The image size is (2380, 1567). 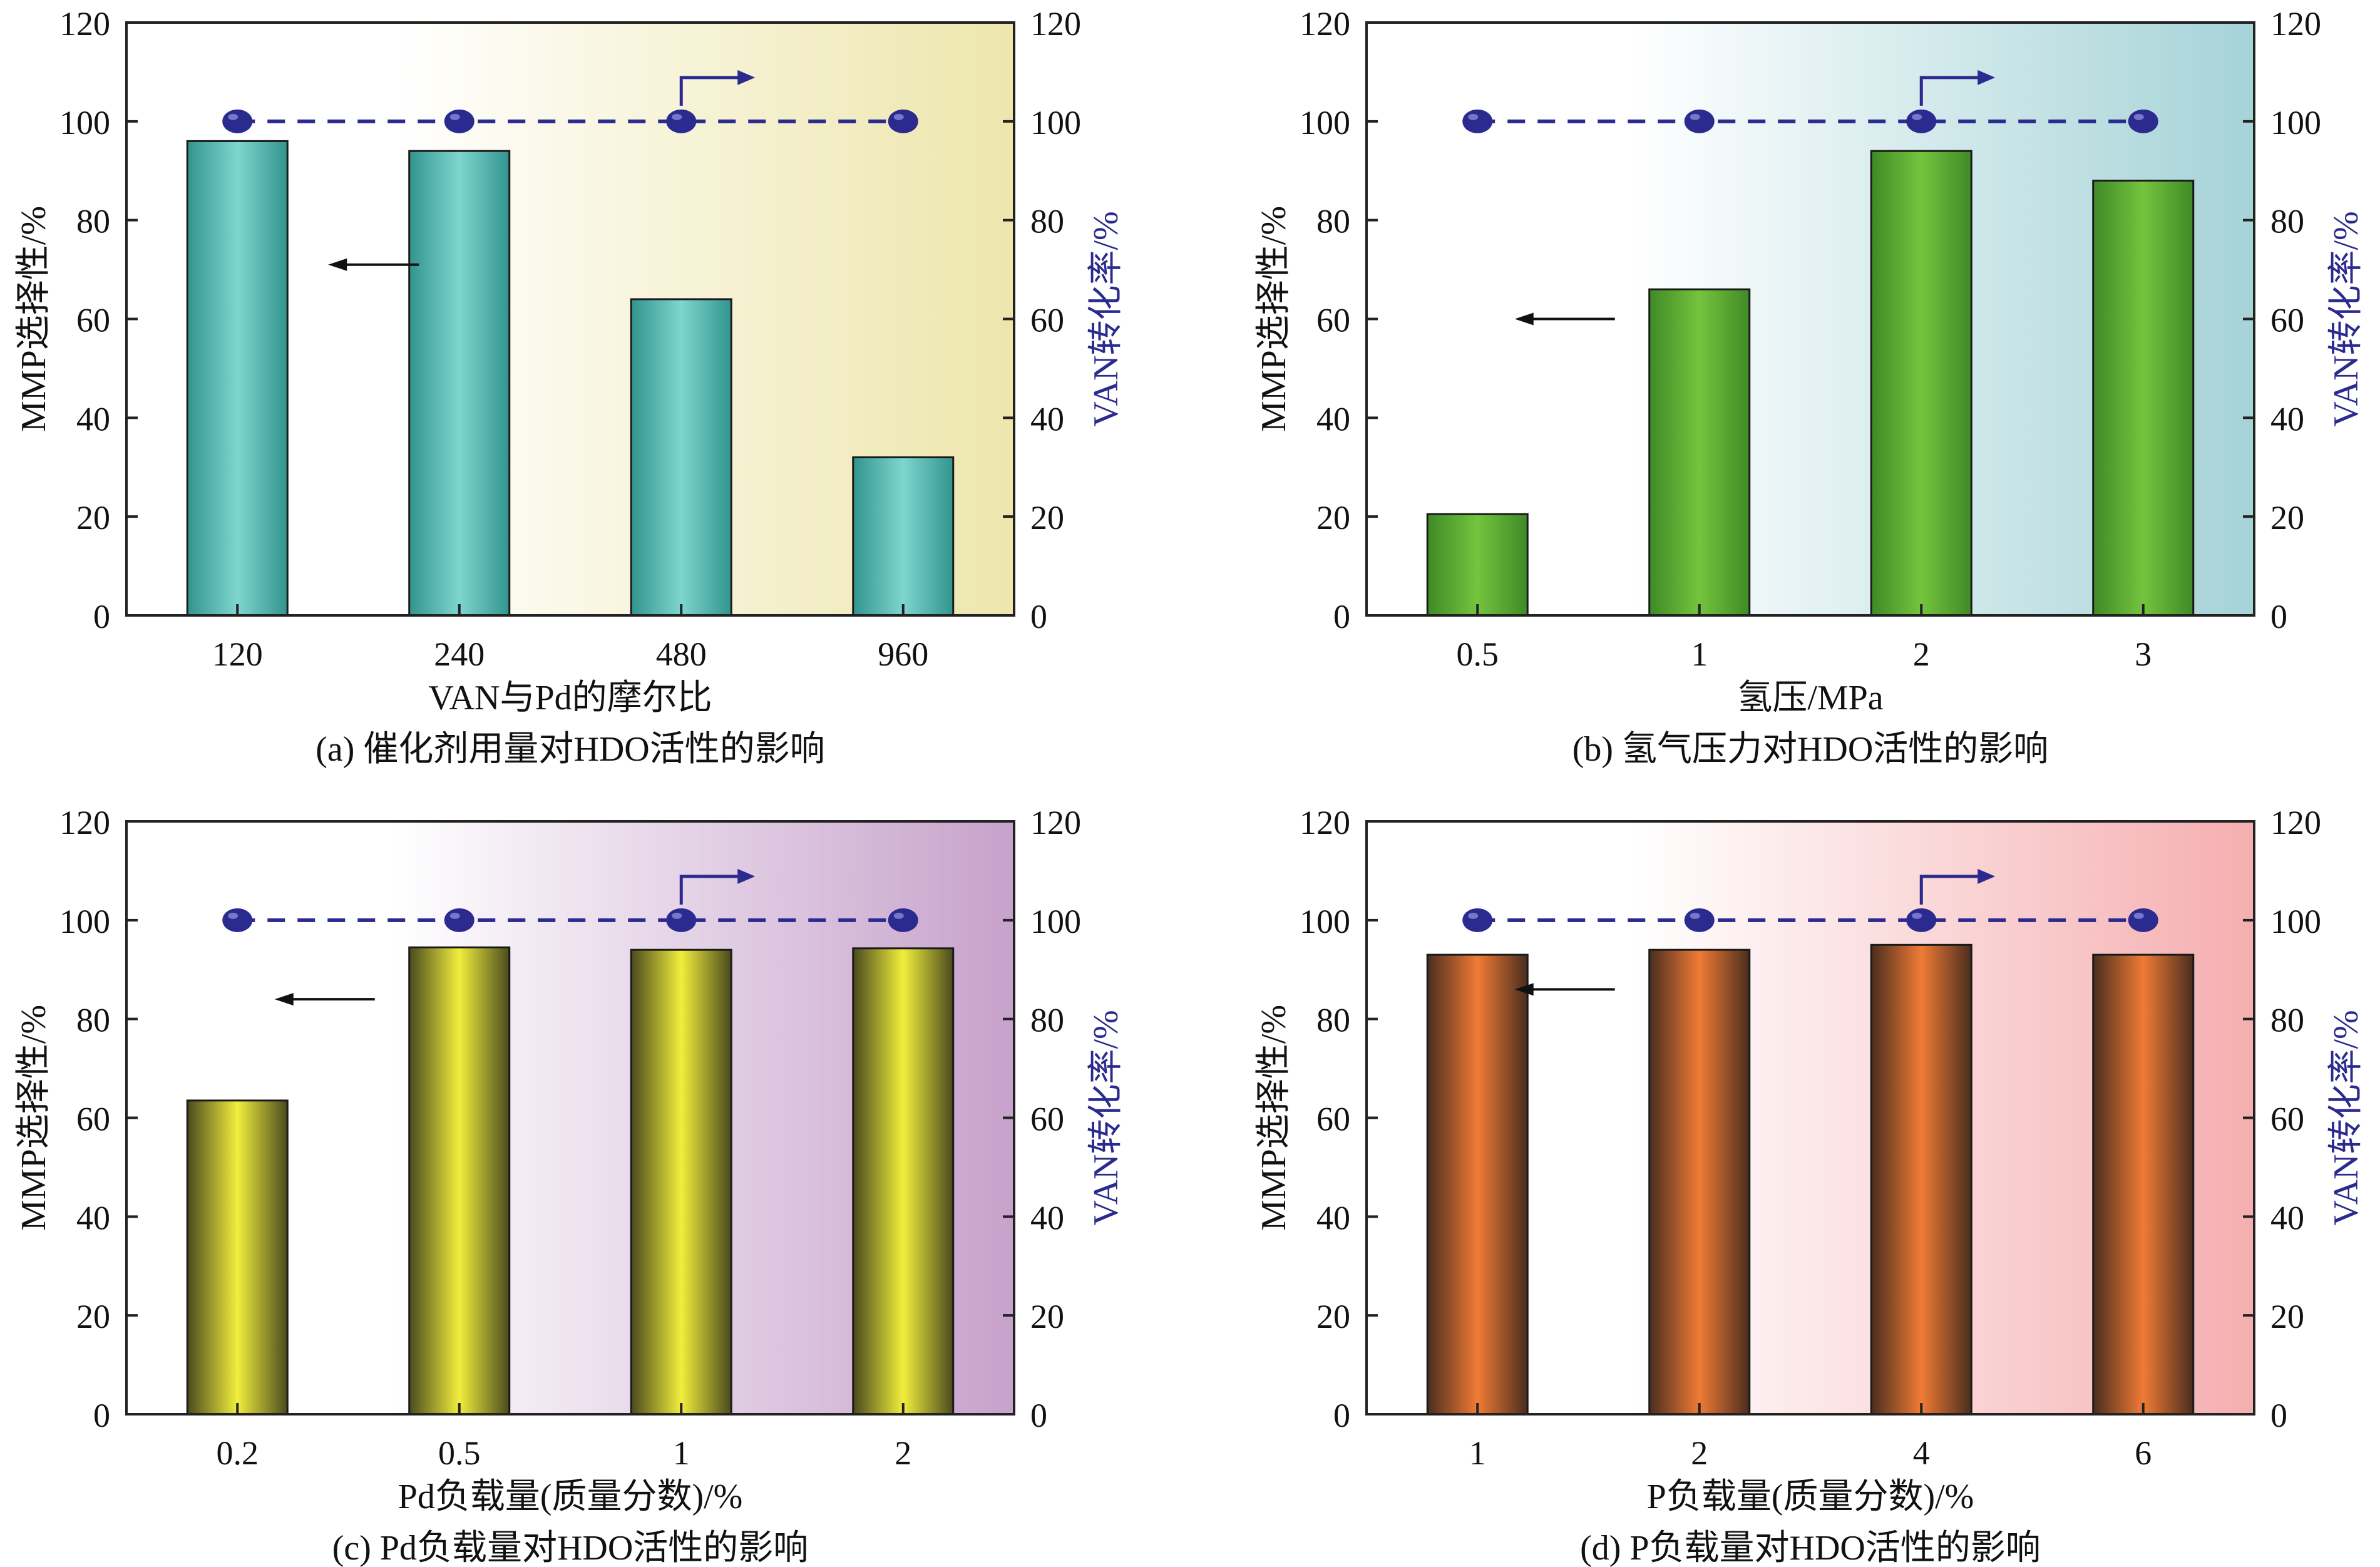 I want to click on x-tick-label: 480, so click(x=682, y=654).